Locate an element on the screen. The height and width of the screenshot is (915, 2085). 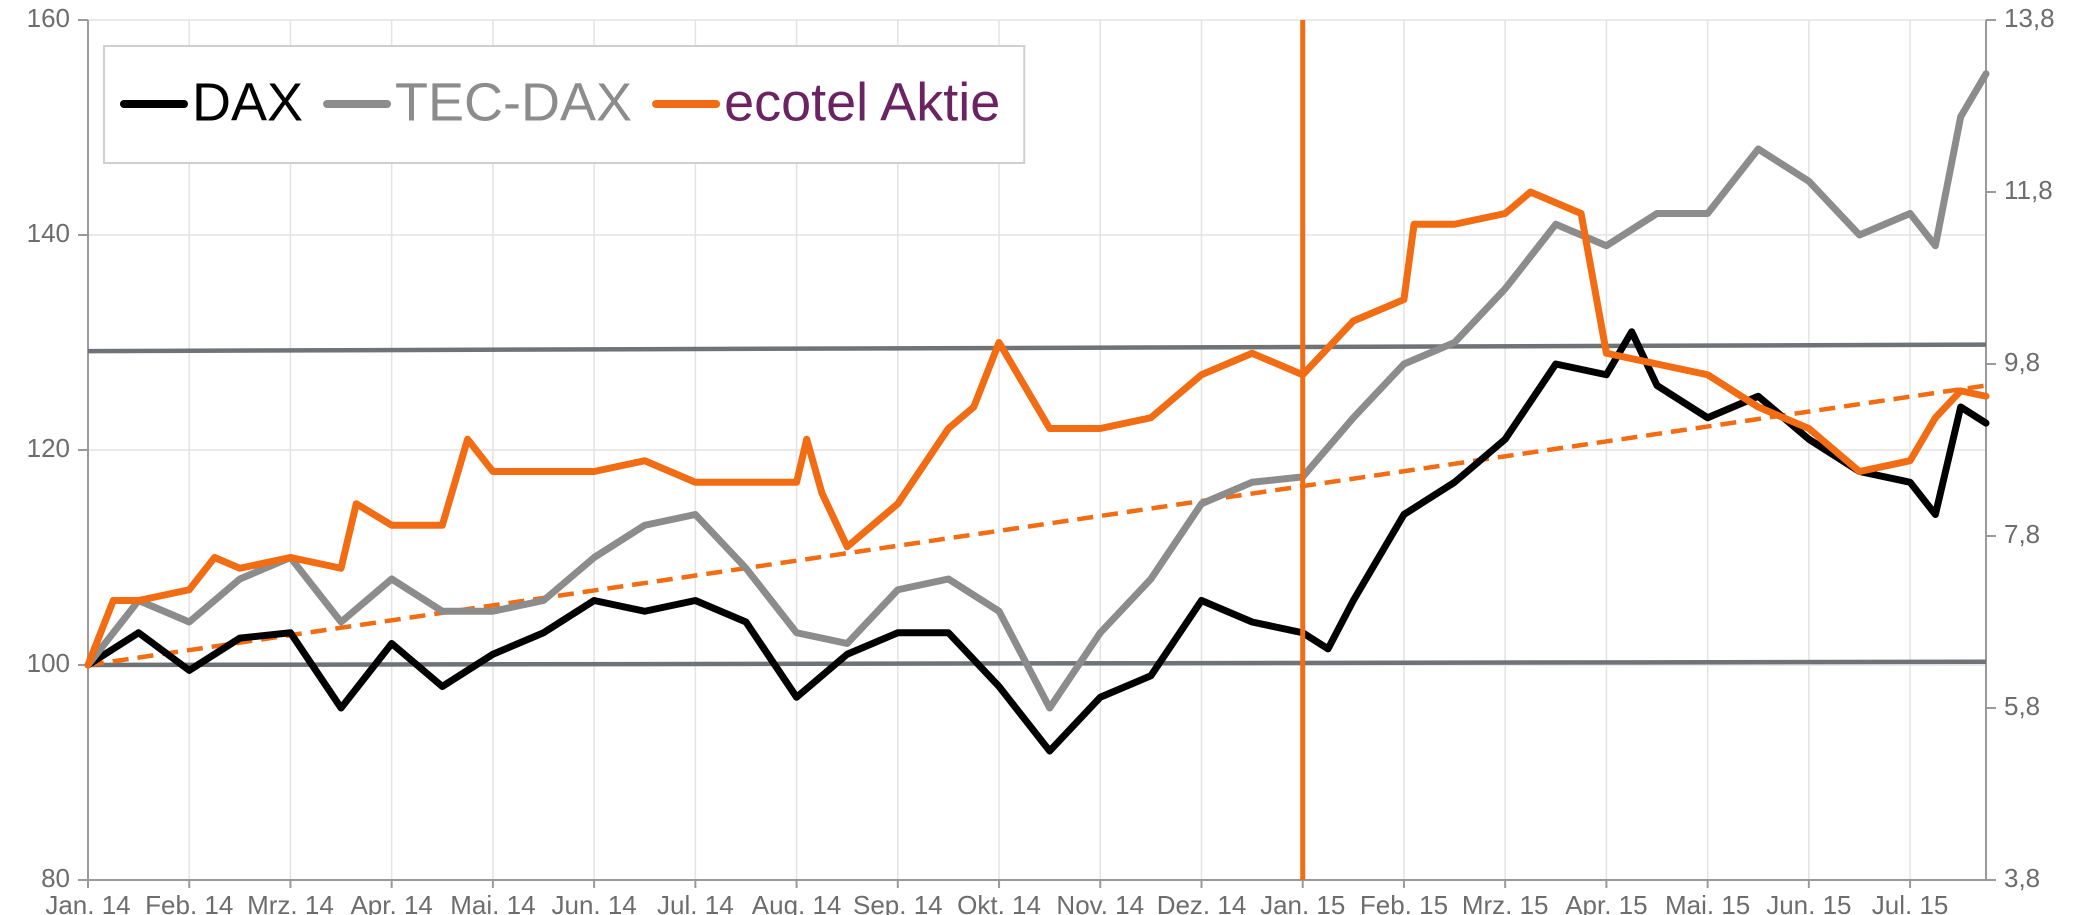
x-tick-label: Sep. 14 is located at coordinates (898, 902).